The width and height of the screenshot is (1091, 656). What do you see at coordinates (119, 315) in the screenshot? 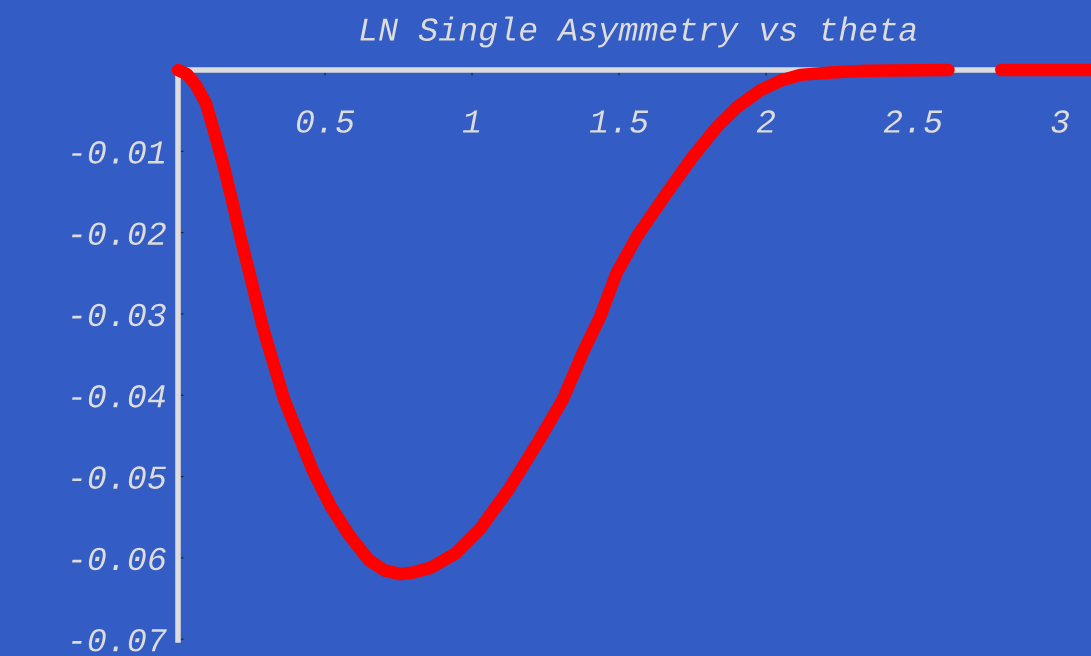
I see `y-tick-label: -0.03` at bounding box center [119, 315].